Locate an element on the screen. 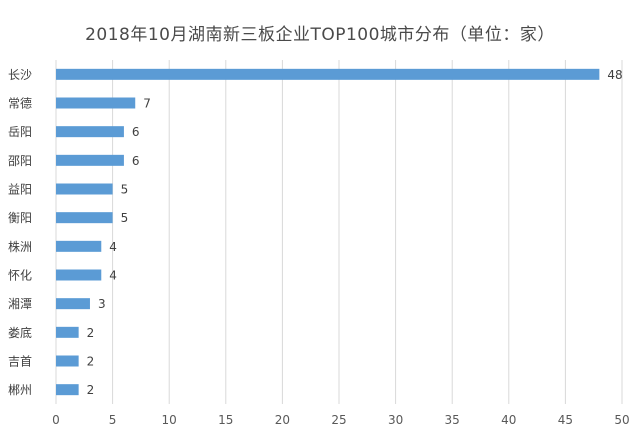  category-label: 吉首 is located at coordinates (20, 362).